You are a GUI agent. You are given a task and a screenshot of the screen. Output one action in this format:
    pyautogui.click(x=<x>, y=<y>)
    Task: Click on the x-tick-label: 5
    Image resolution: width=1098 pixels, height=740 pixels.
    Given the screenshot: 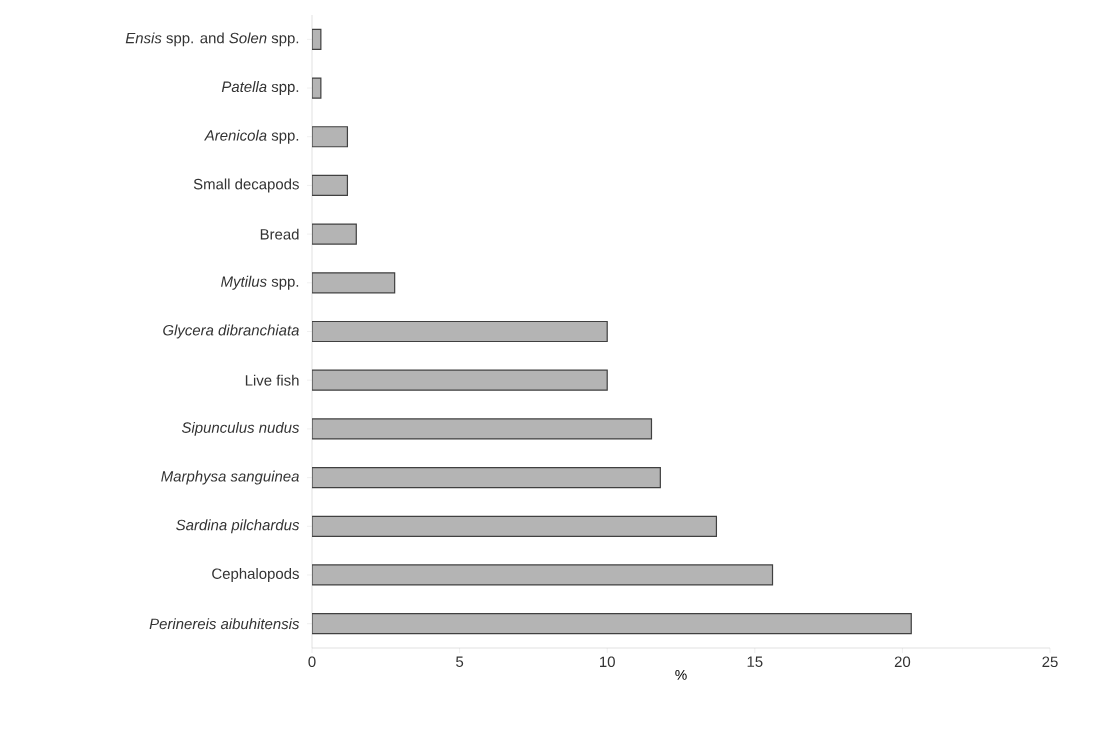 What is the action you would take?
    pyautogui.click(x=460, y=661)
    